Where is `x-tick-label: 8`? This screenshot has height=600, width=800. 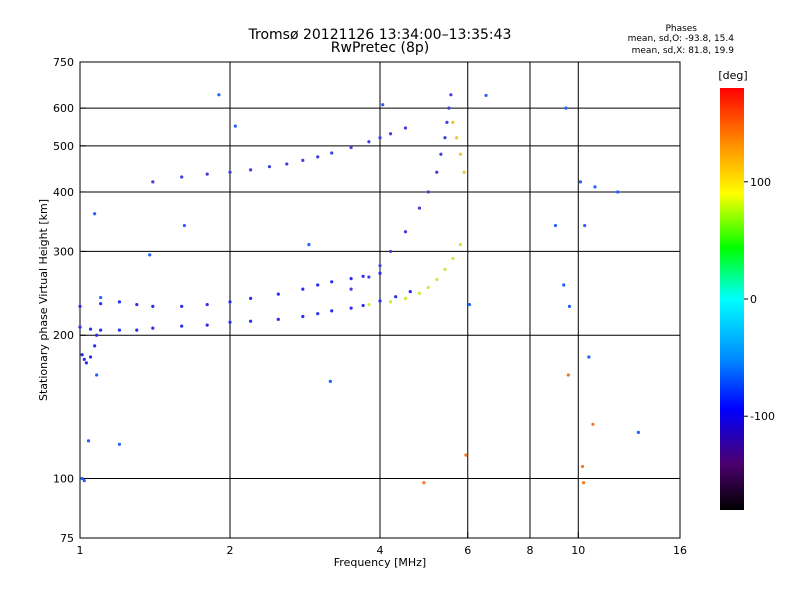 x-tick-label: 8 is located at coordinates (530, 550).